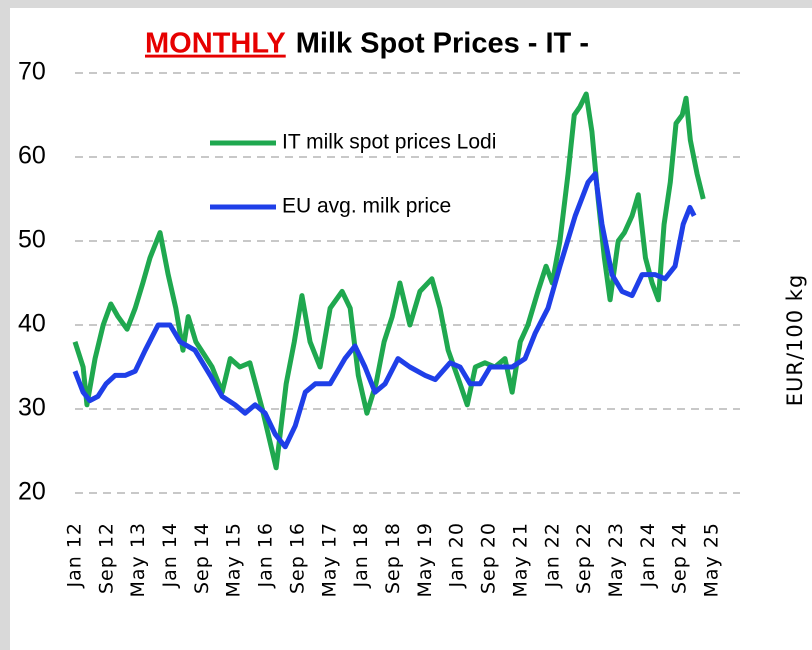  What do you see at coordinates (366, 206) in the screenshot?
I see `legend-label: EU avg. milk price` at bounding box center [366, 206].